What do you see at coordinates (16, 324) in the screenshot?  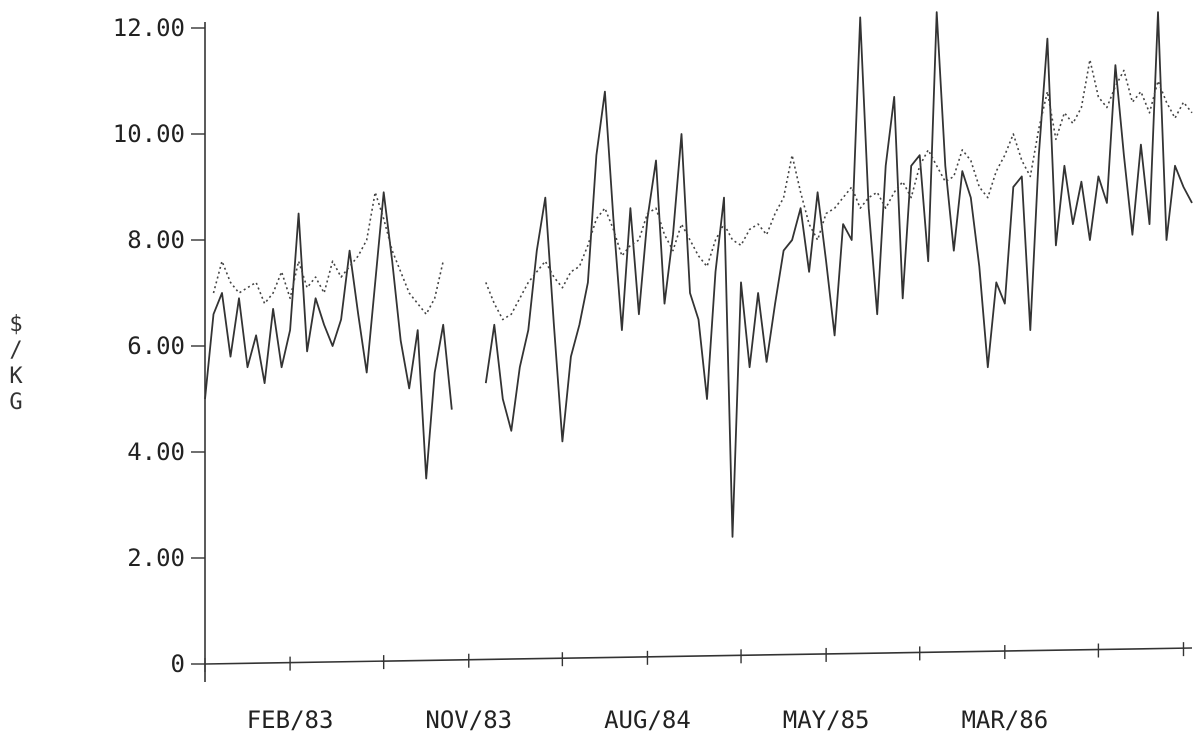 I see `y-axis-label-char: $` at bounding box center [16, 324].